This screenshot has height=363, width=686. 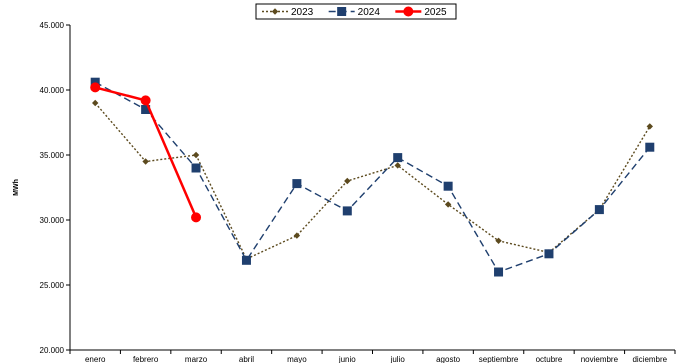 I want to click on legend: 2023 2024 2025, so click(x=356, y=11).